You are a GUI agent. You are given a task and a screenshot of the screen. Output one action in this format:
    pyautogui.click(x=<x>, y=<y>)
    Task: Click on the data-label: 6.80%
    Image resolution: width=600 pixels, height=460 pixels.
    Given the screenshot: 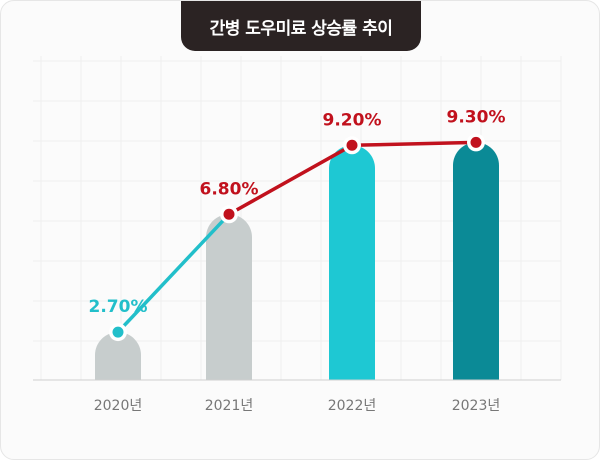 What is the action you would take?
    pyautogui.click(x=229, y=189)
    